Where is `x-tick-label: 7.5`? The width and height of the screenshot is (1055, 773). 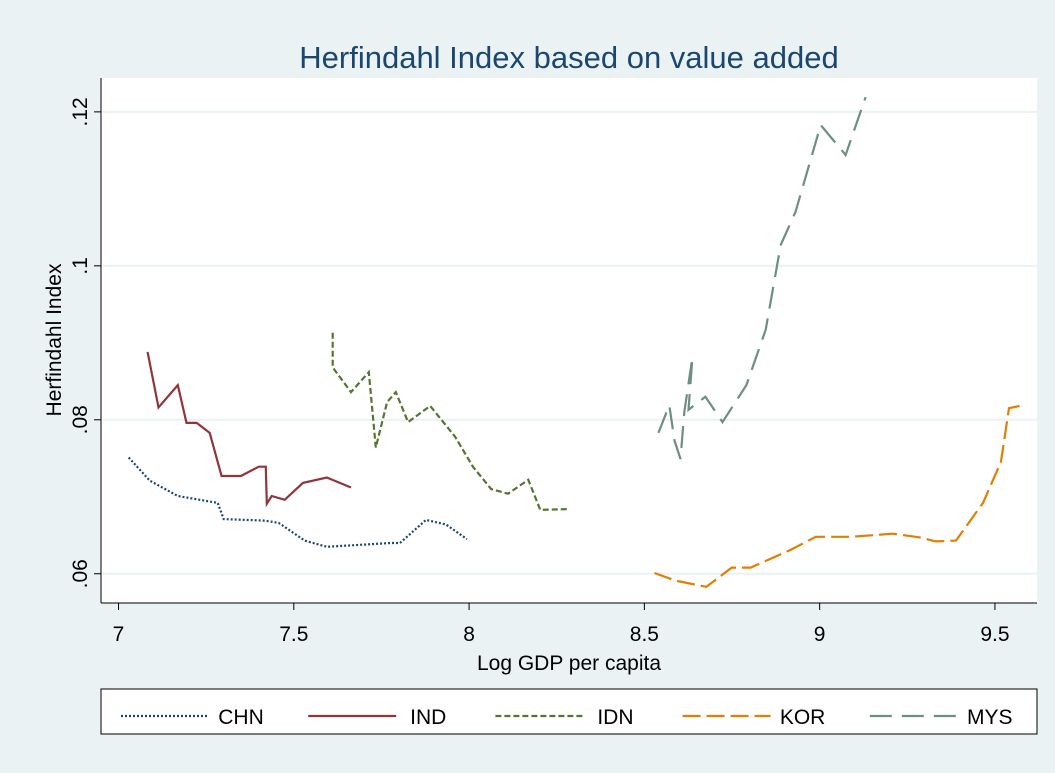 x-tick-label: 7.5 is located at coordinates (293, 634).